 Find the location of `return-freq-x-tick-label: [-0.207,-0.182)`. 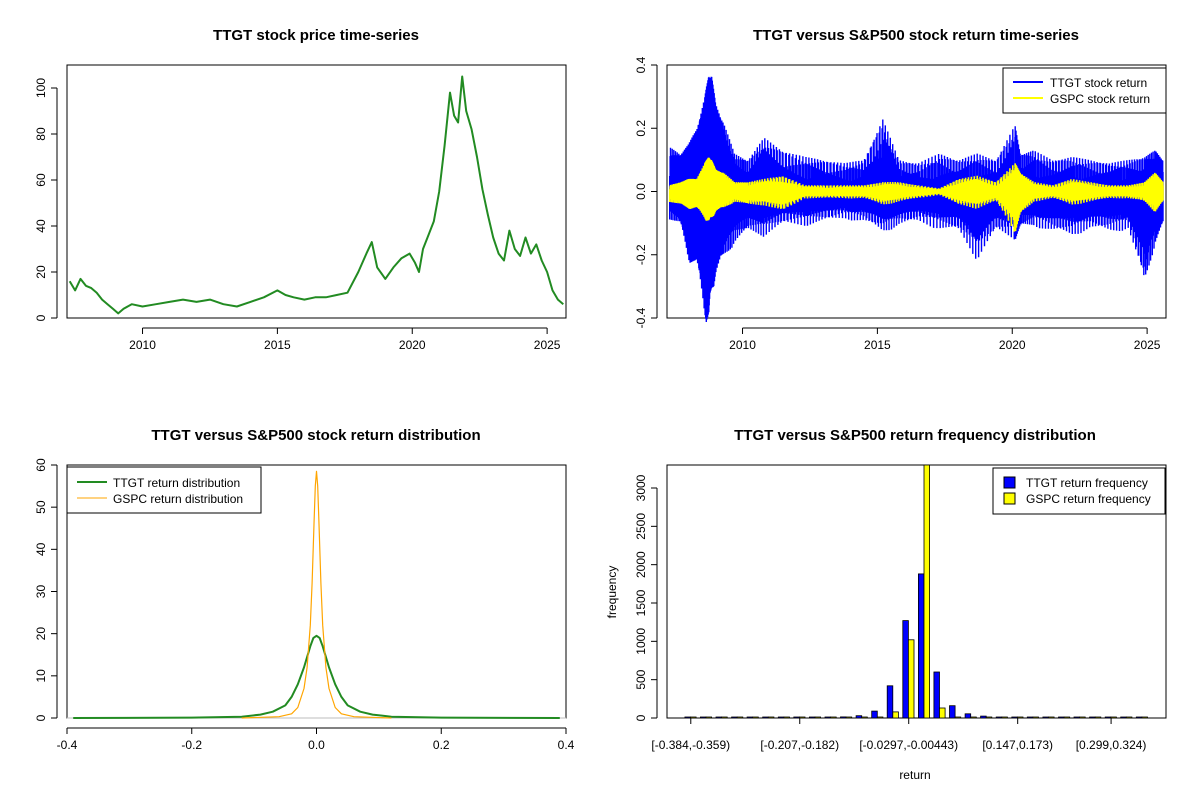

return-freq-x-tick-label: [-0.207,-0.182) is located at coordinates (799, 745).